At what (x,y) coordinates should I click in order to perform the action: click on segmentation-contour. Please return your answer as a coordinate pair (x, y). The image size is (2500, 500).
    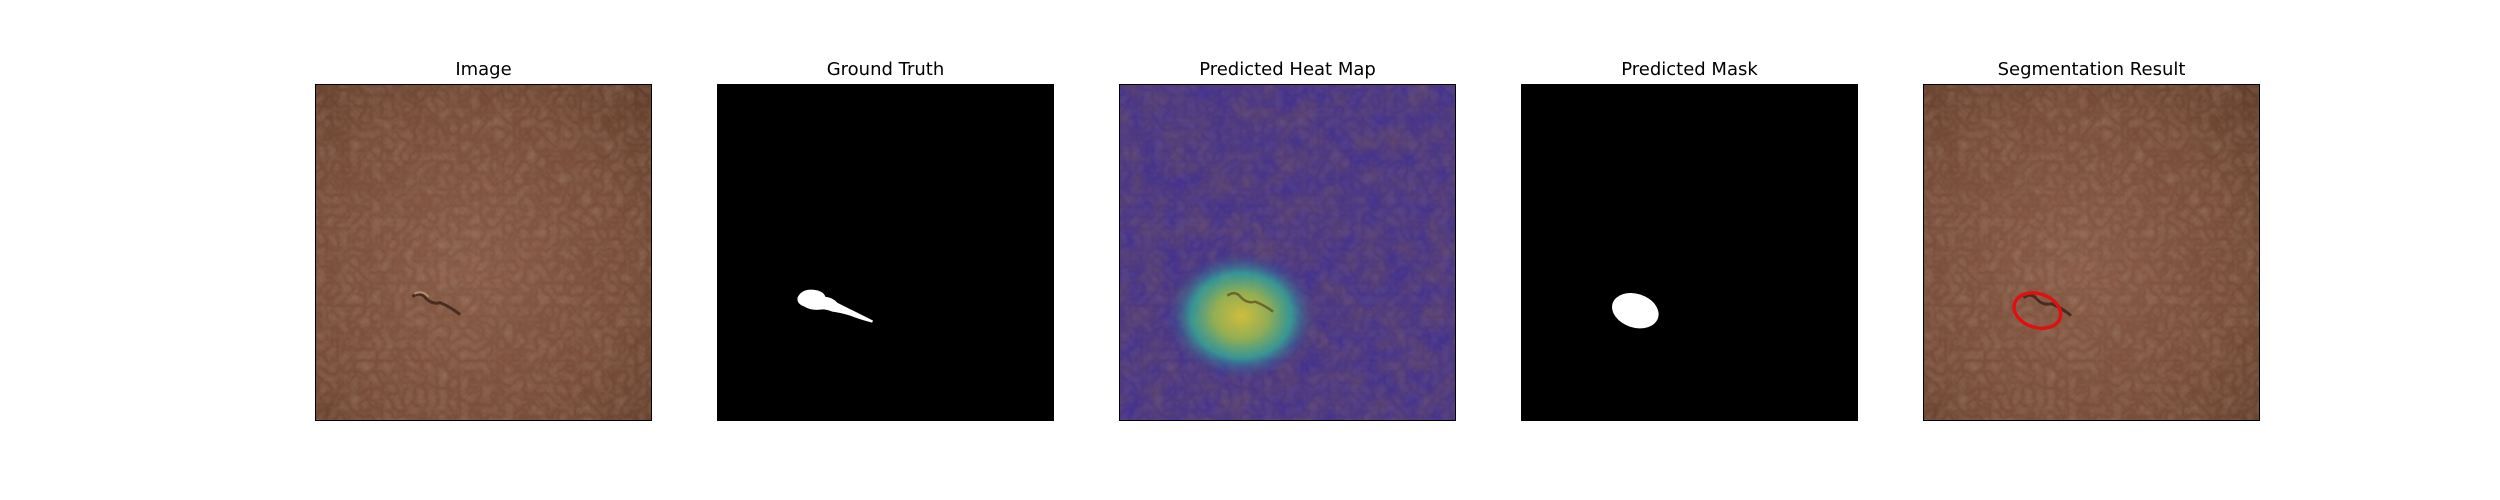
    Looking at the image, I should click on (2091, 252).